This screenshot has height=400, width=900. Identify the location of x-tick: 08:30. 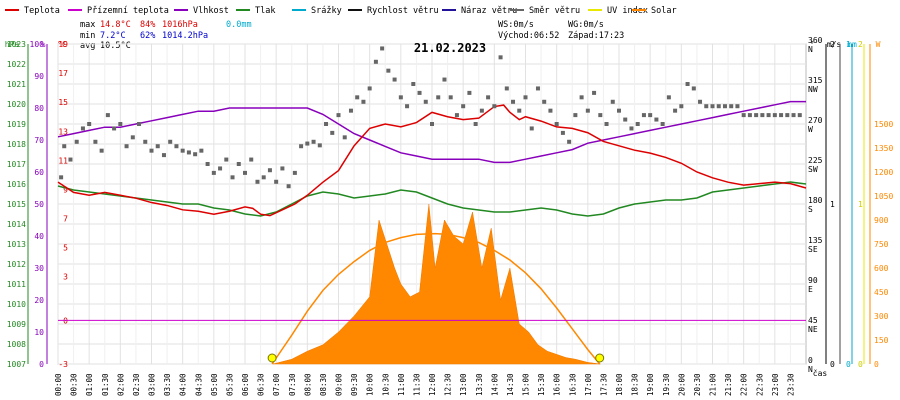
(323, 384).